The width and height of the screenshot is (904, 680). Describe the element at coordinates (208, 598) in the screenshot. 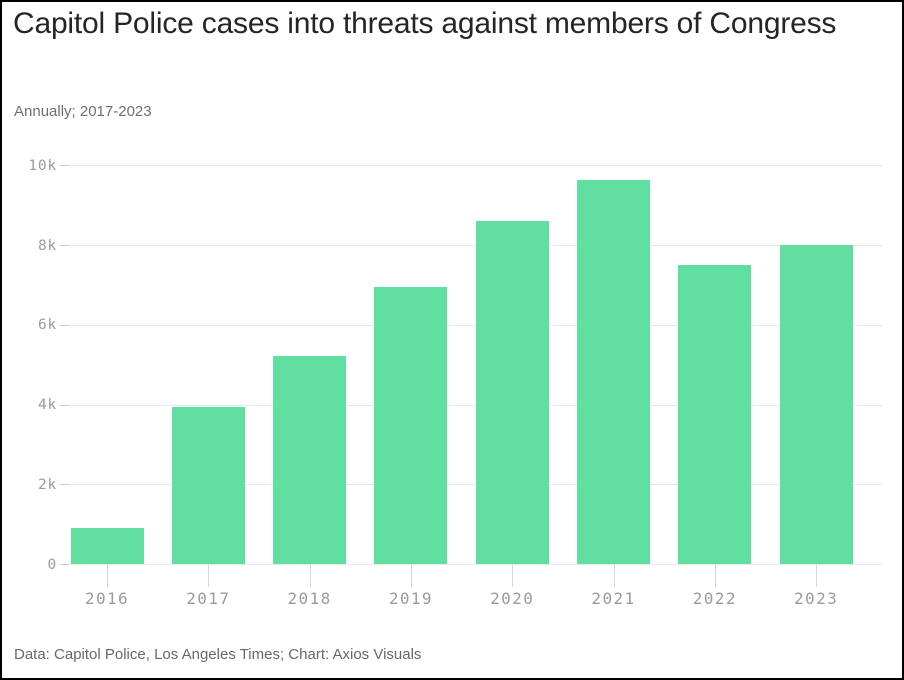

I see `x-axis-label-2017: 2017` at that location.